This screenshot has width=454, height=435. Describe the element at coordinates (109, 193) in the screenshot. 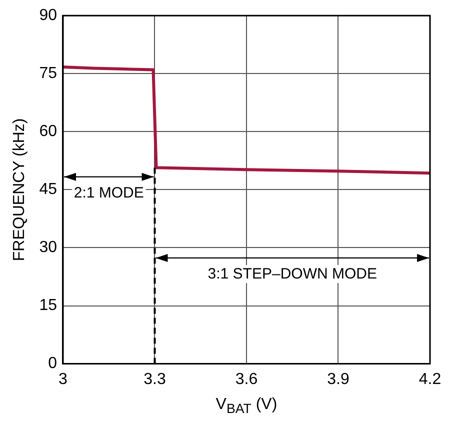

I see `annotation: 2:1 MODE` at that location.